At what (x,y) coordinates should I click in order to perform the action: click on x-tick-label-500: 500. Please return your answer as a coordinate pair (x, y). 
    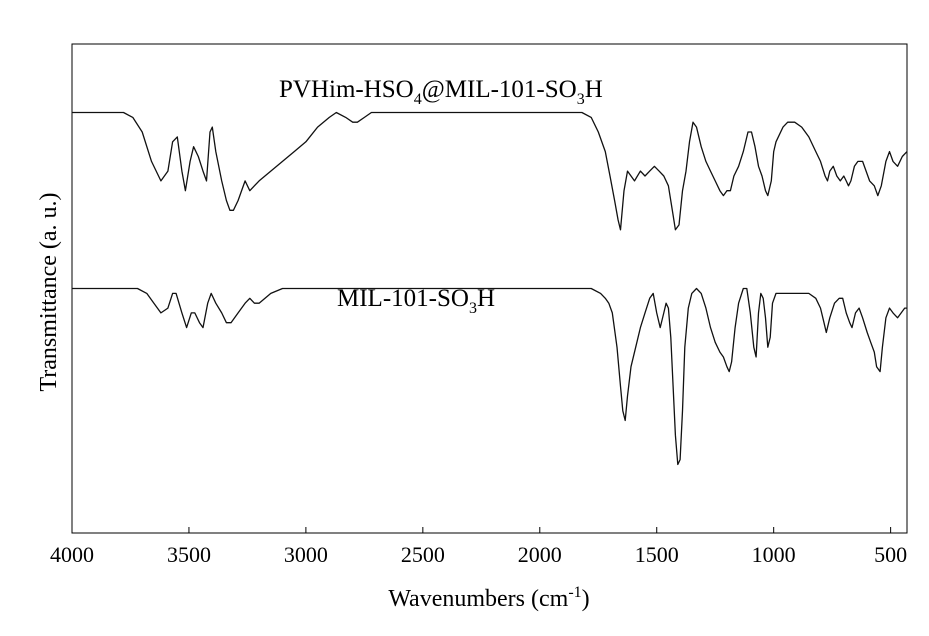
    Looking at the image, I should click on (890, 554).